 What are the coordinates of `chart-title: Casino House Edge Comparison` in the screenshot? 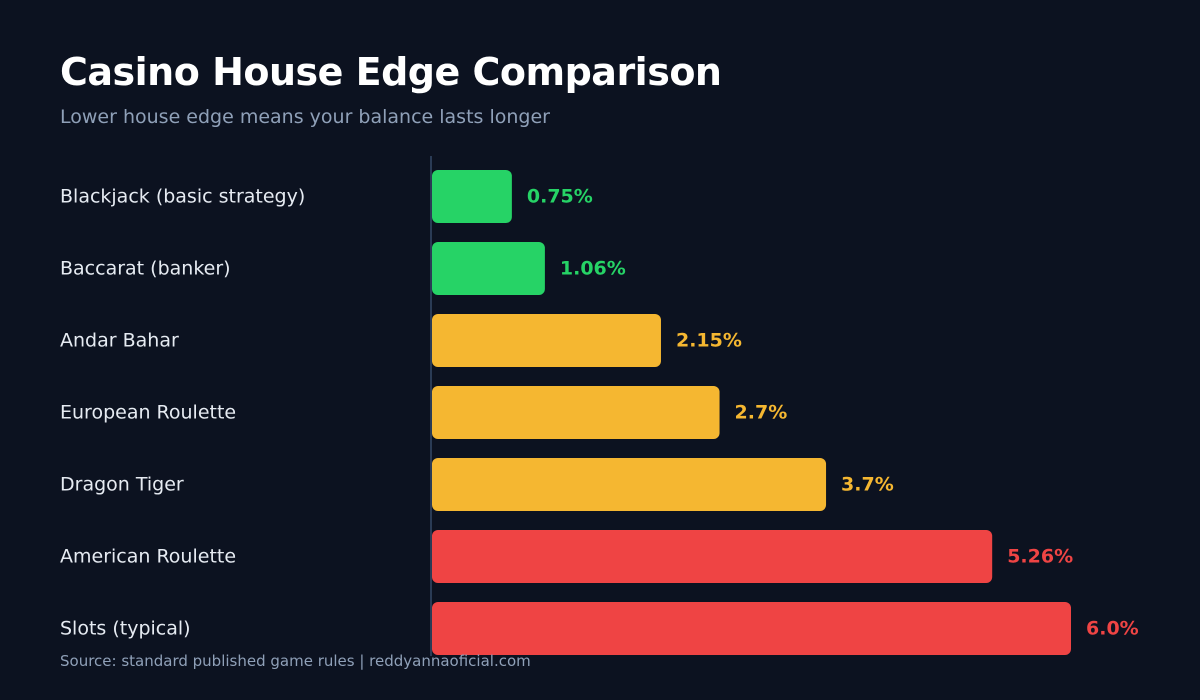 It's located at (391, 72).